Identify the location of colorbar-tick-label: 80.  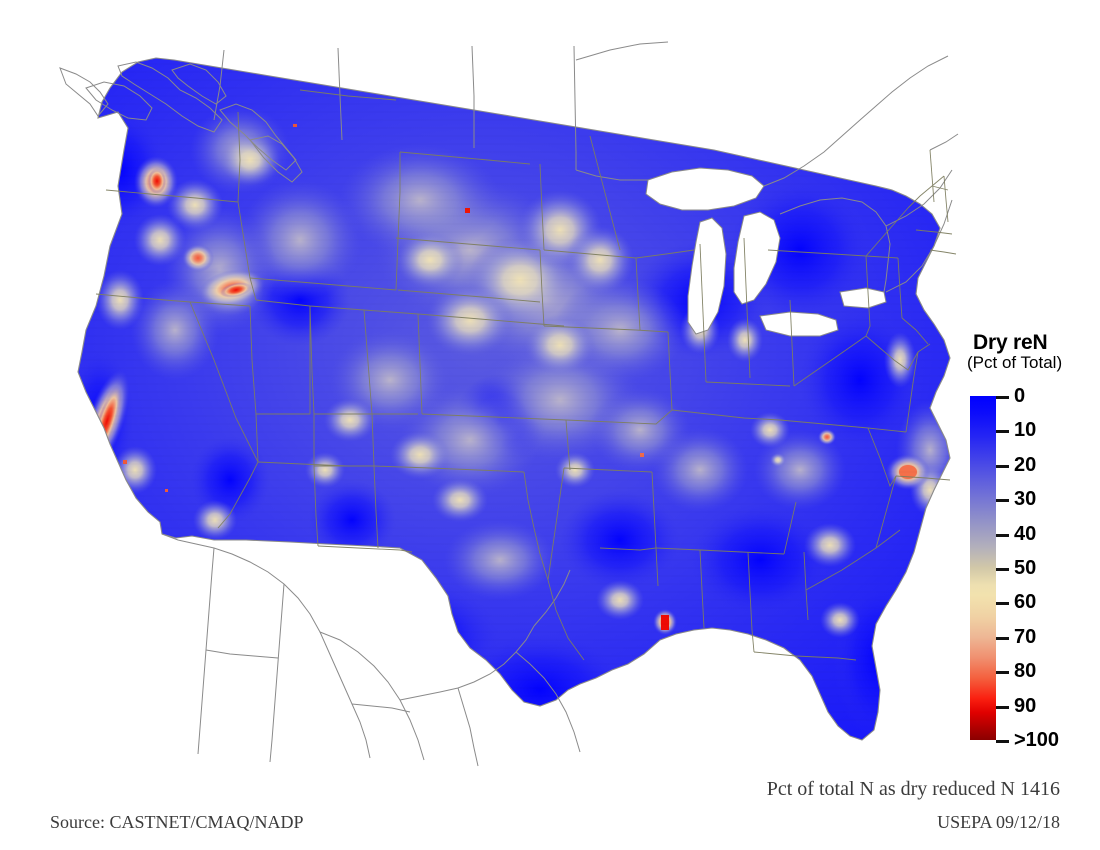
(1025, 671).